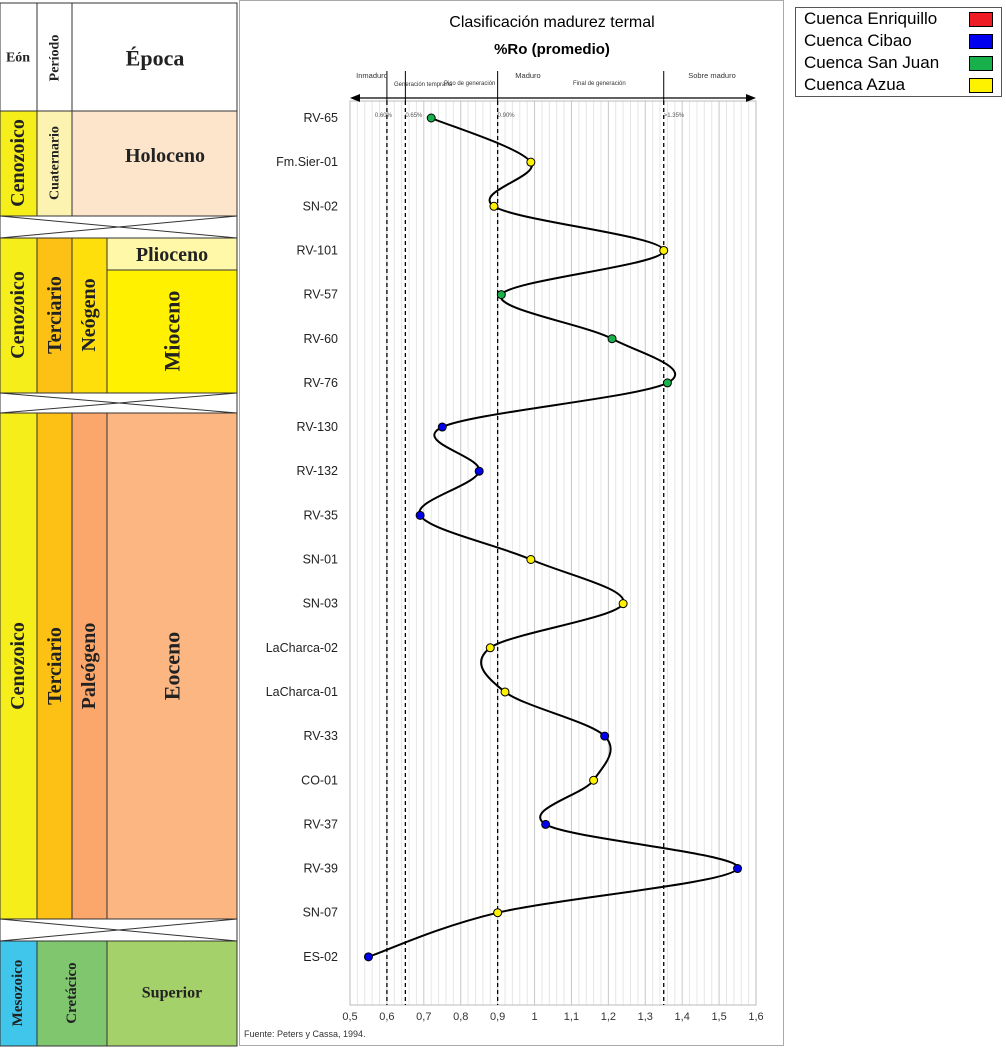 The height and width of the screenshot is (1051, 1006). I want to click on x-tick-label: 1,2, so click(608, 1017).